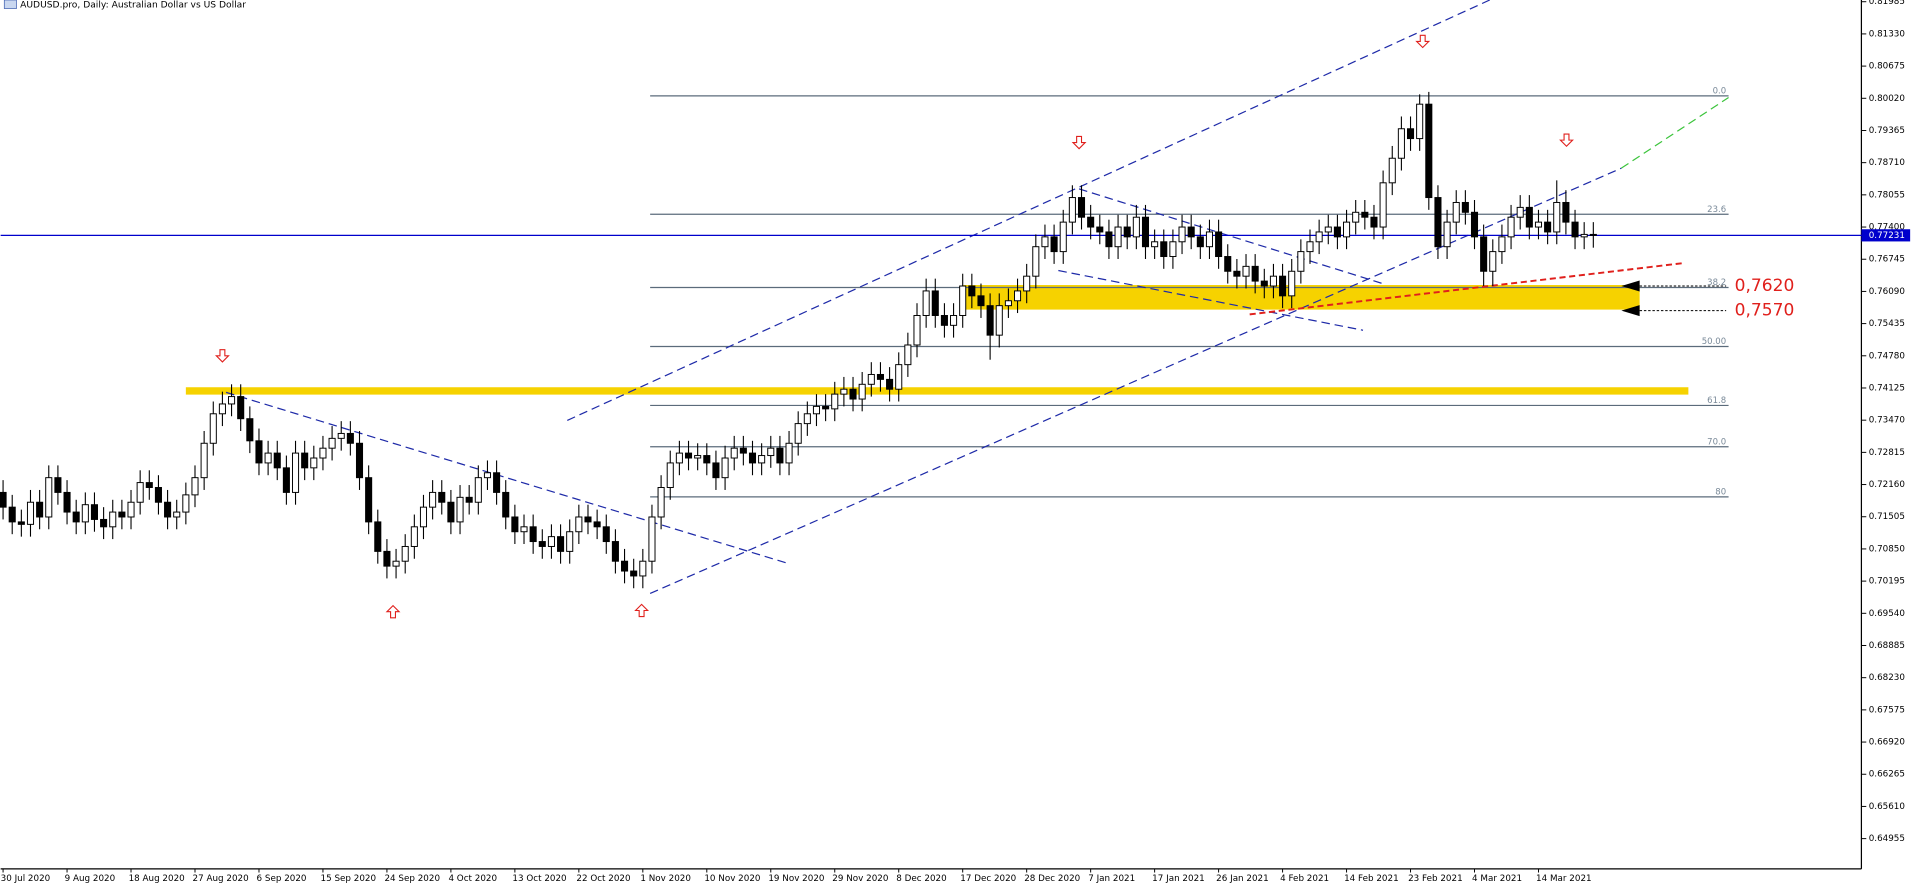  What do you see at coordinates (1716, 283) in the screenshot?
I see `fib-label: 38.2` at bounding box center [1716, 283].